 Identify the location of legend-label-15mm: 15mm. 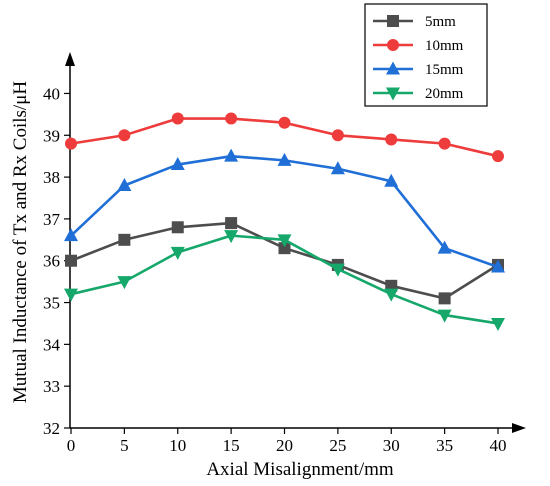
(444, 70).